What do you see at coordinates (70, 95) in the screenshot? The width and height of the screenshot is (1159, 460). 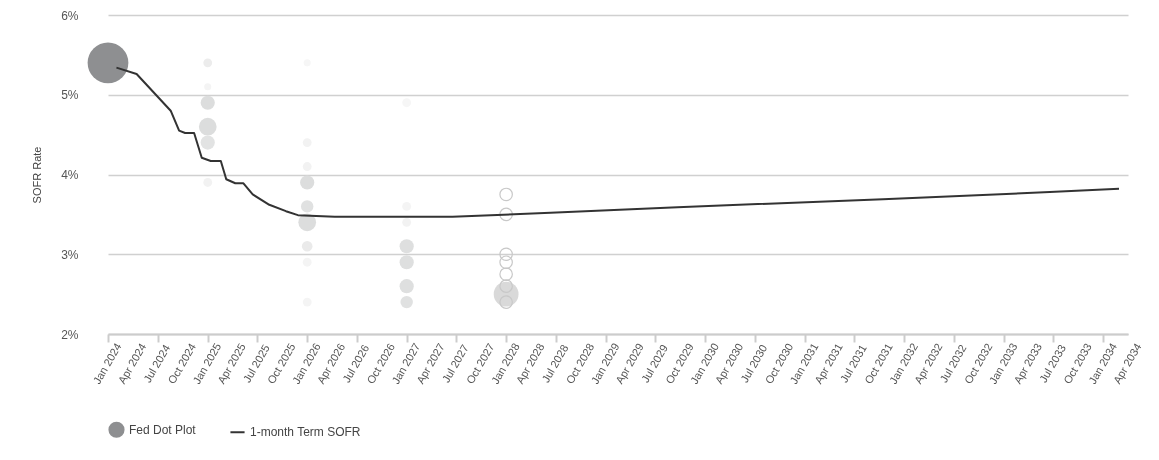 I see `y-tick-label: 5%` at bounding box center [70, 95].